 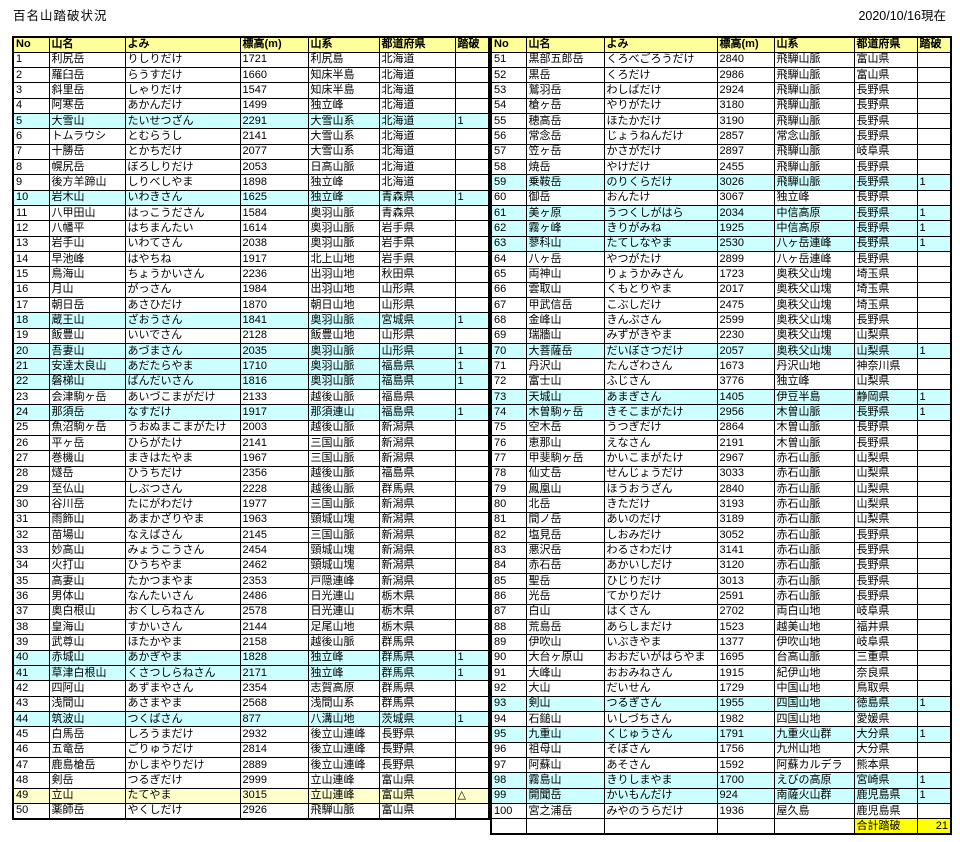 What do you see at coordinates (814, 642) in the screenshot?
I see `cell-range: 伊吹山地` at bounding box center [814, 642].